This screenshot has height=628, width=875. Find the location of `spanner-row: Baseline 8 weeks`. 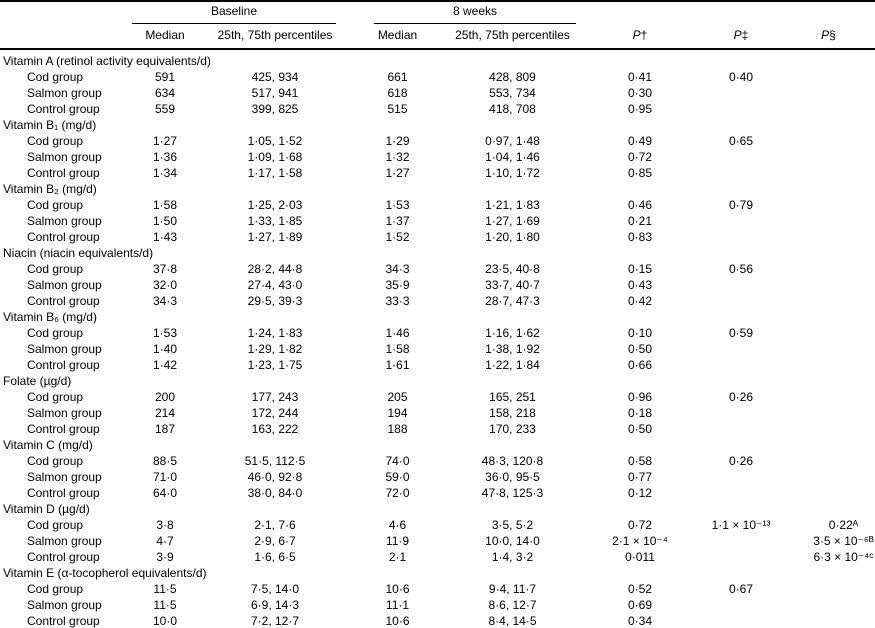

spanner-row: Baseline 8 weeks is located at coordinates (437, 12).